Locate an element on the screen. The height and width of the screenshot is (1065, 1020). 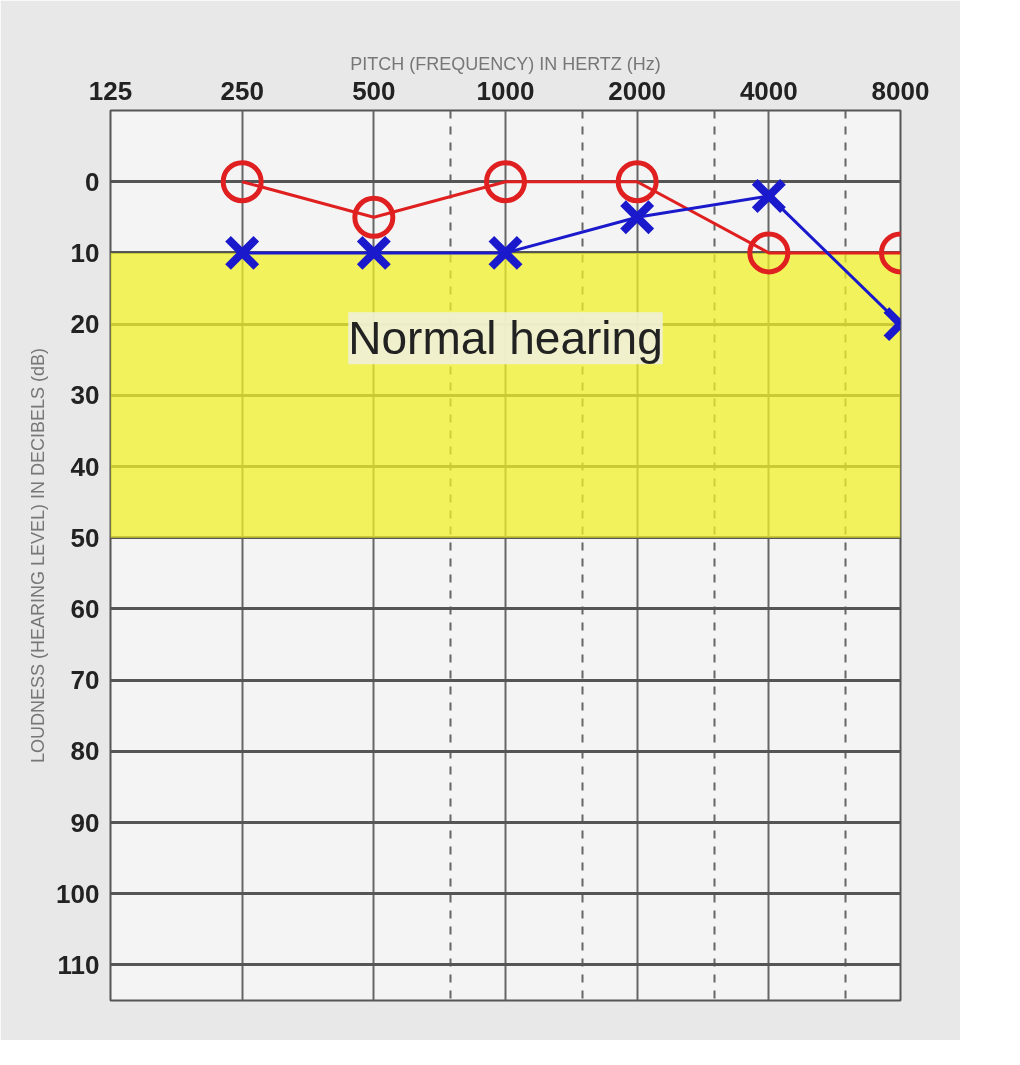
y-tick-label: 80 is located at coordinates (85, 751).